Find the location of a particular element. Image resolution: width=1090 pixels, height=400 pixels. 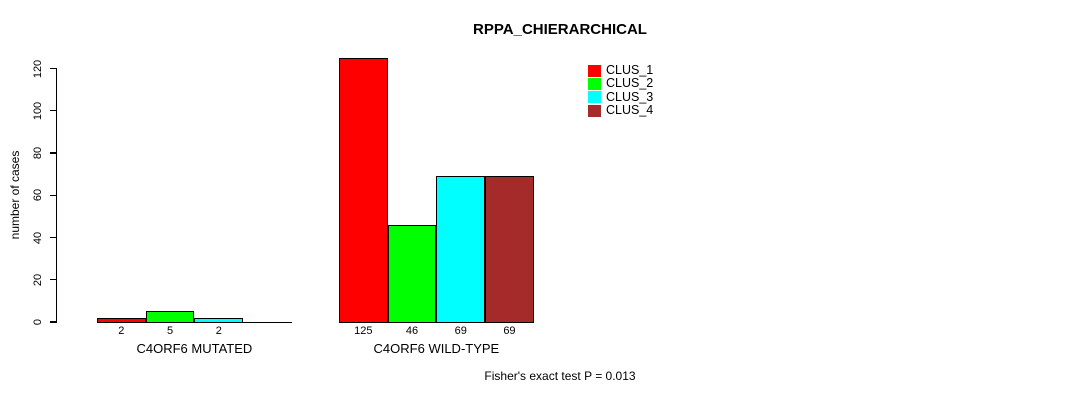

chart-title: RPPA_CHIERARCHICAL is located at coordinates (560, 29).